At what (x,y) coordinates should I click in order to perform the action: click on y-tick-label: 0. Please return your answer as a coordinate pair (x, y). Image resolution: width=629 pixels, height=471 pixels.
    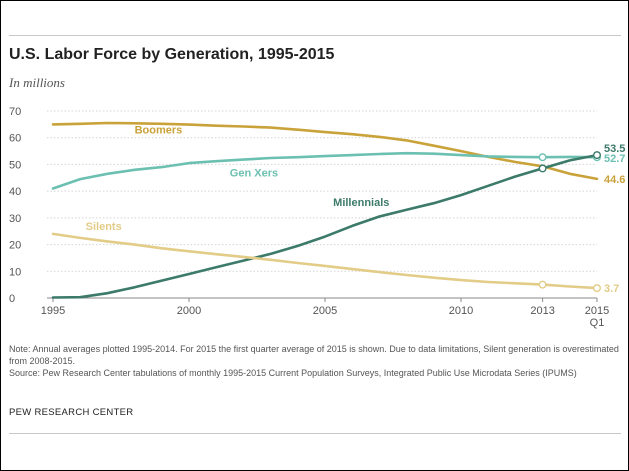
    Looking at the image, I should click on (12, 299).